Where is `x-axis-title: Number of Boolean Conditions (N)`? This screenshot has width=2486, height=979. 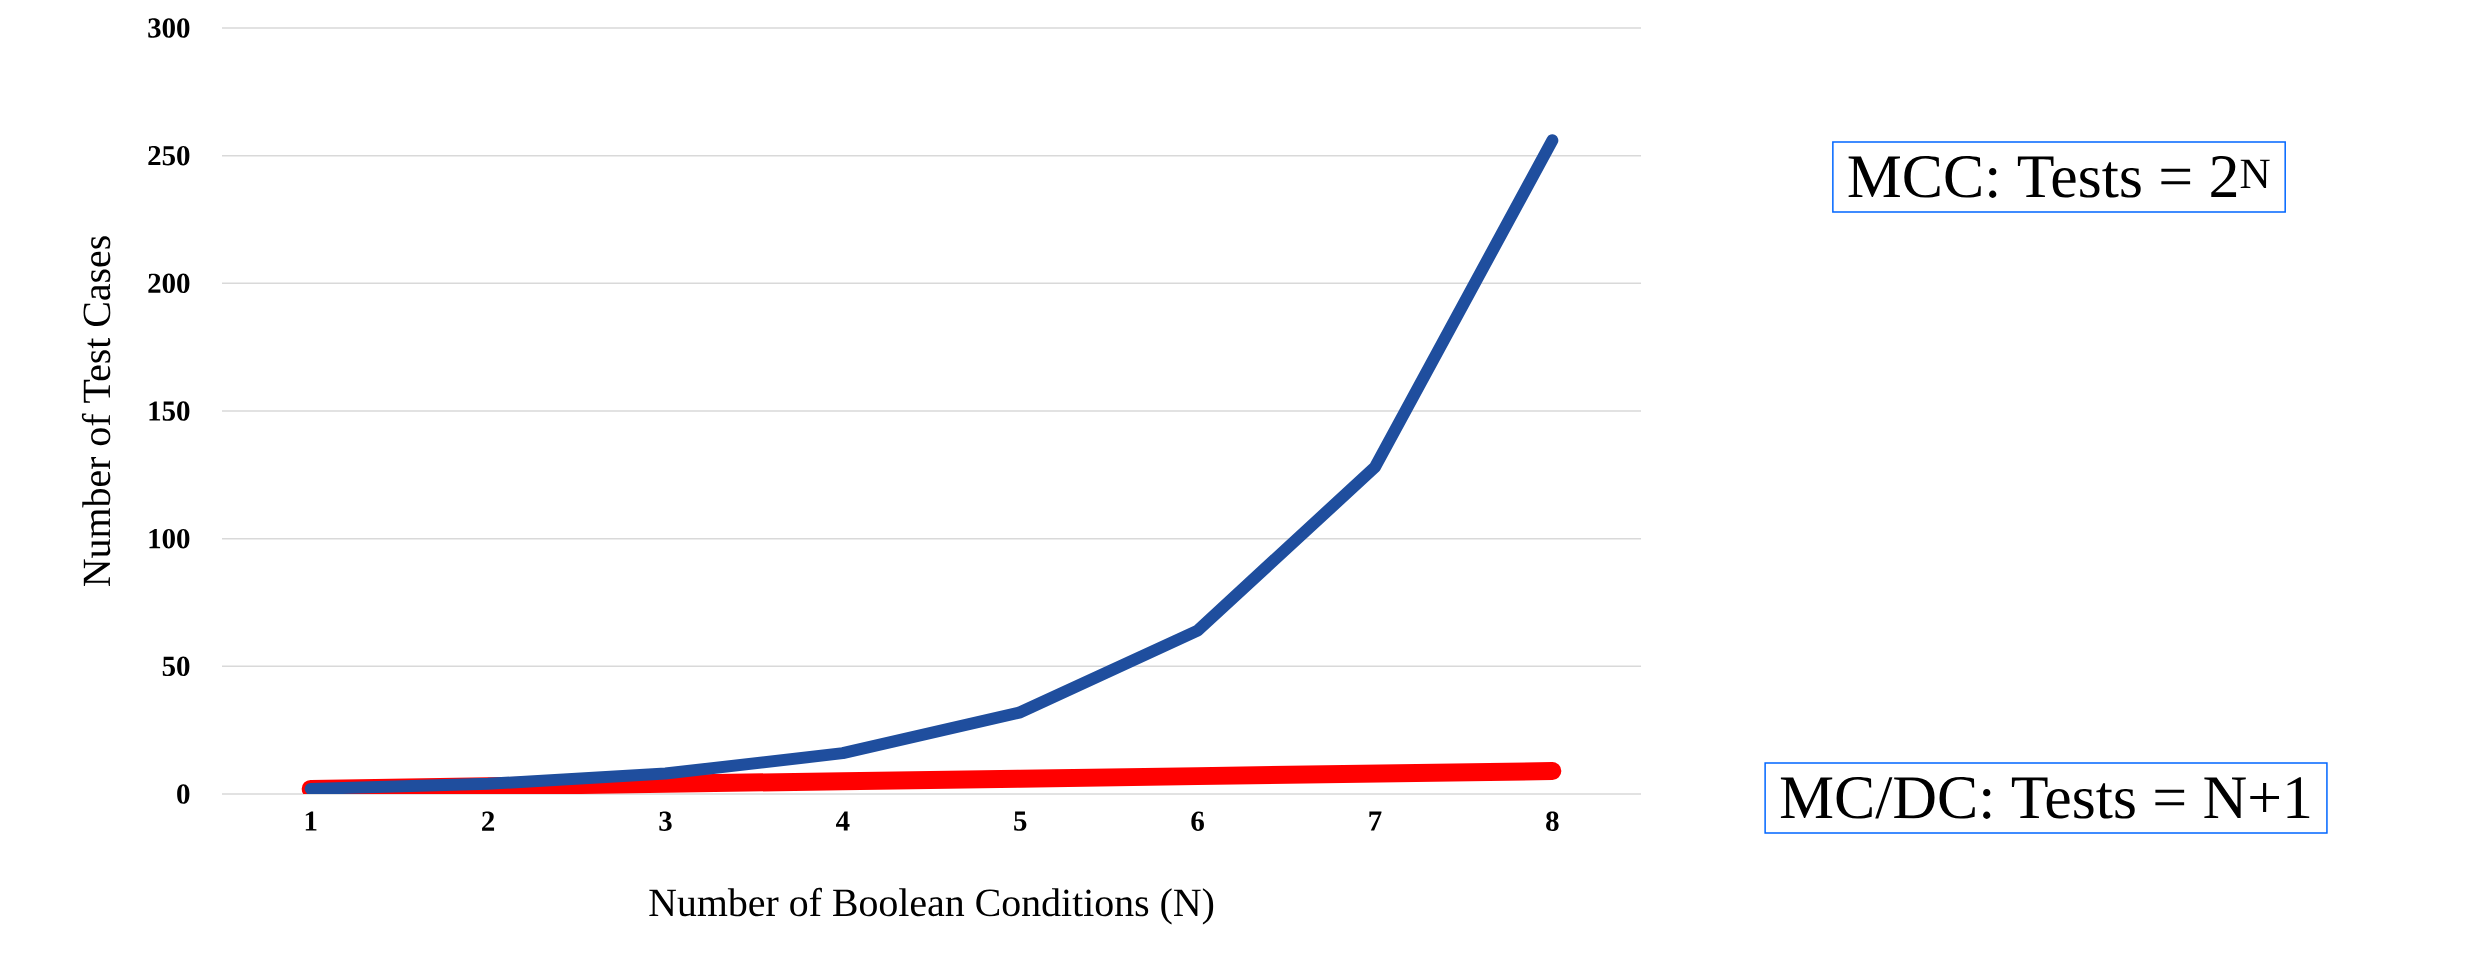
x-axis-title: Number of Boolean Conditions (N) is located at coordinates (931, 906).